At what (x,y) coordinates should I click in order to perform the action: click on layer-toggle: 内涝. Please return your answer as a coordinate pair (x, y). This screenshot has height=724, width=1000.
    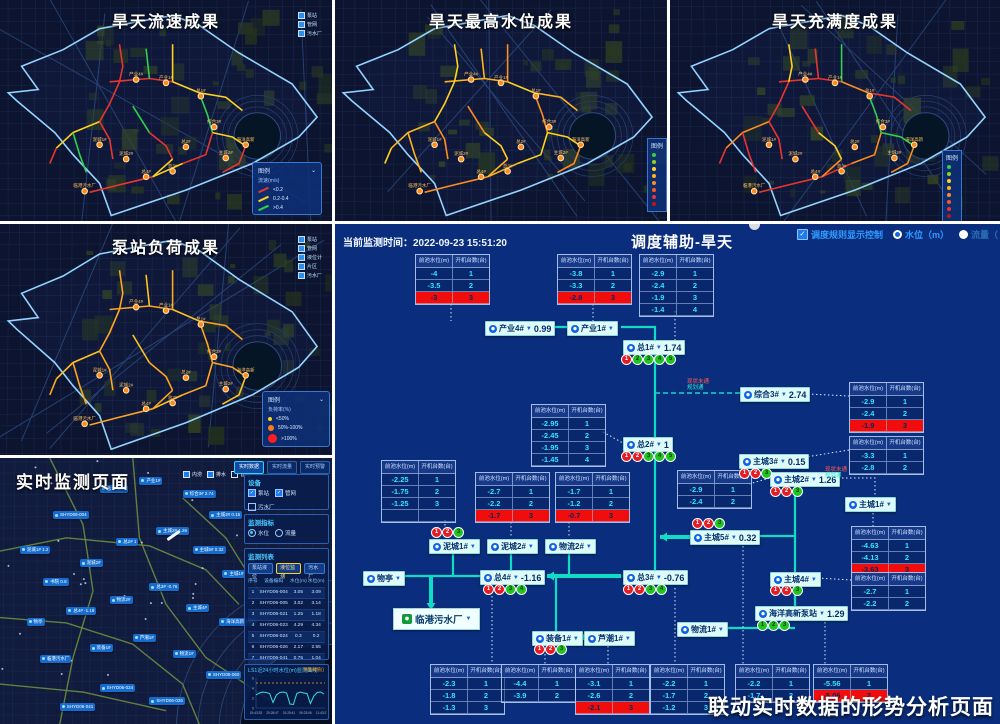
    Looking at the image, I should click on (192, 474).